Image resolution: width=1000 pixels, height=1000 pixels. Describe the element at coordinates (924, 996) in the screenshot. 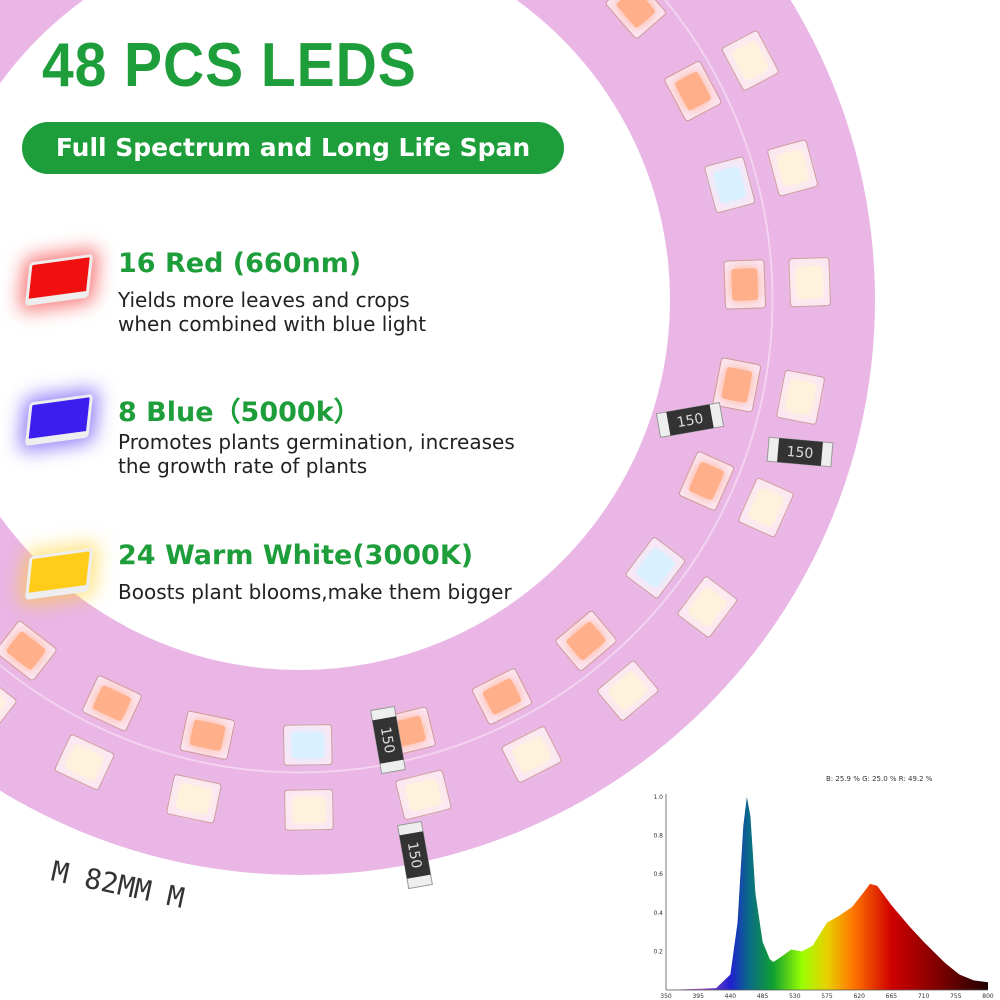

I see `x-tick-label: 710` at that location.